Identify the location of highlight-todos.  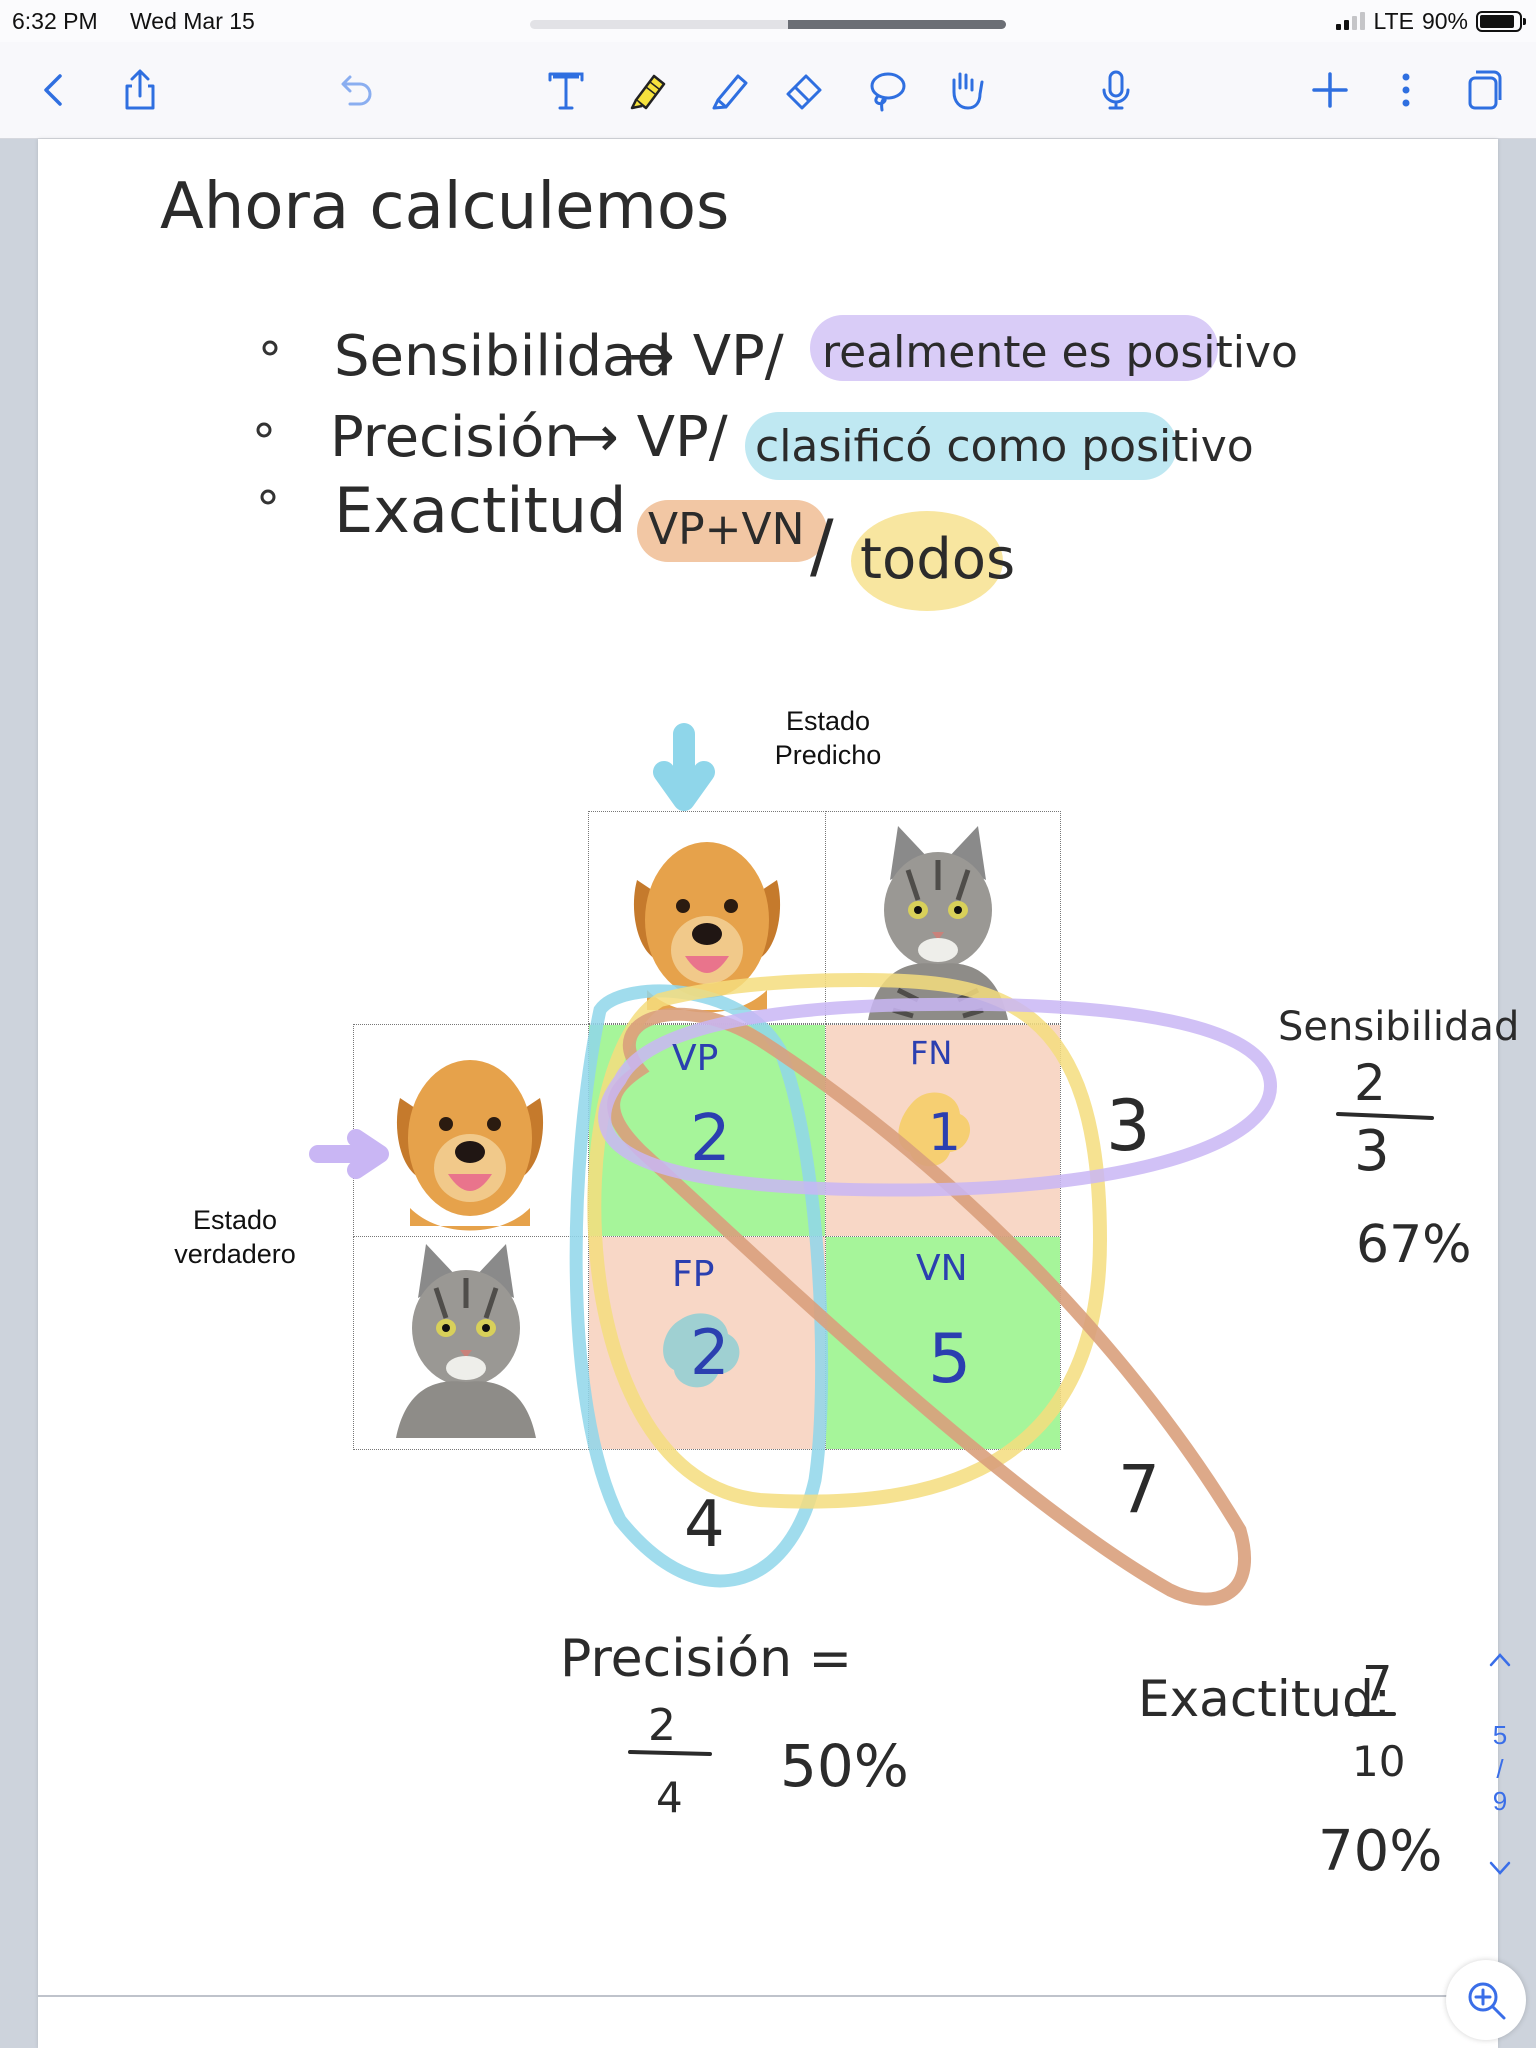
(927, 561).